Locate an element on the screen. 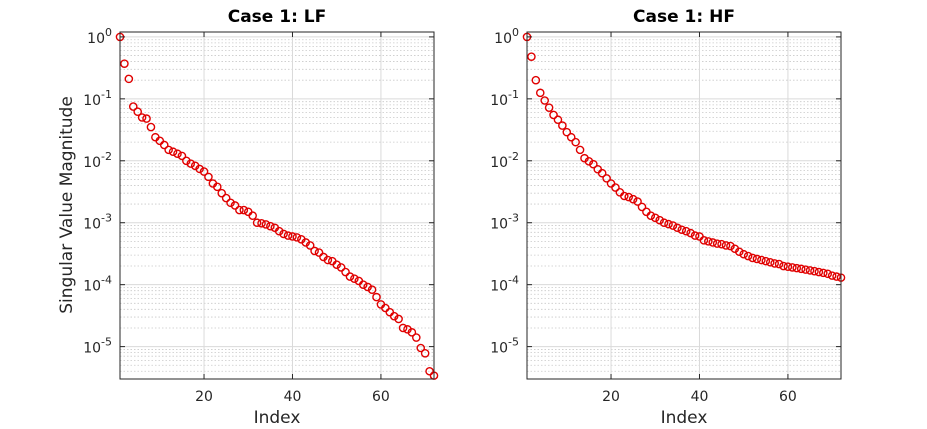 The image size is (927, 429). x-tick-label: 40 is located at coordinates (293, 397).